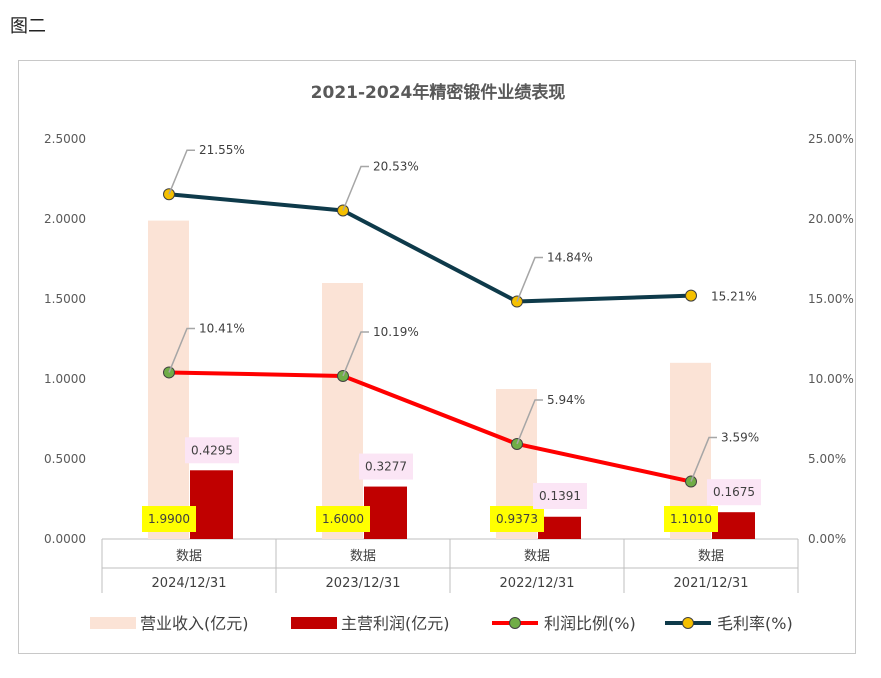  I want to click on data-label-gross-margin: 14.84%, so click(570, 258).